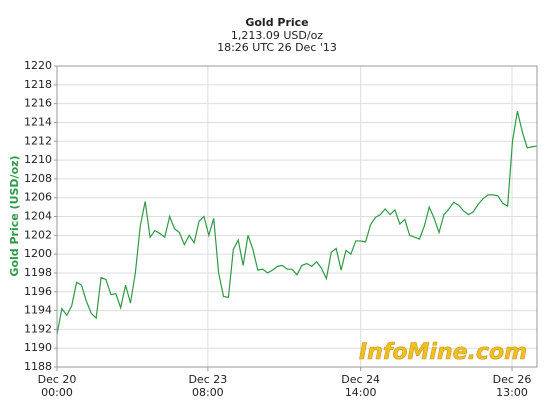  I want to click on y-tick-label: 1194, so click(38, 310).